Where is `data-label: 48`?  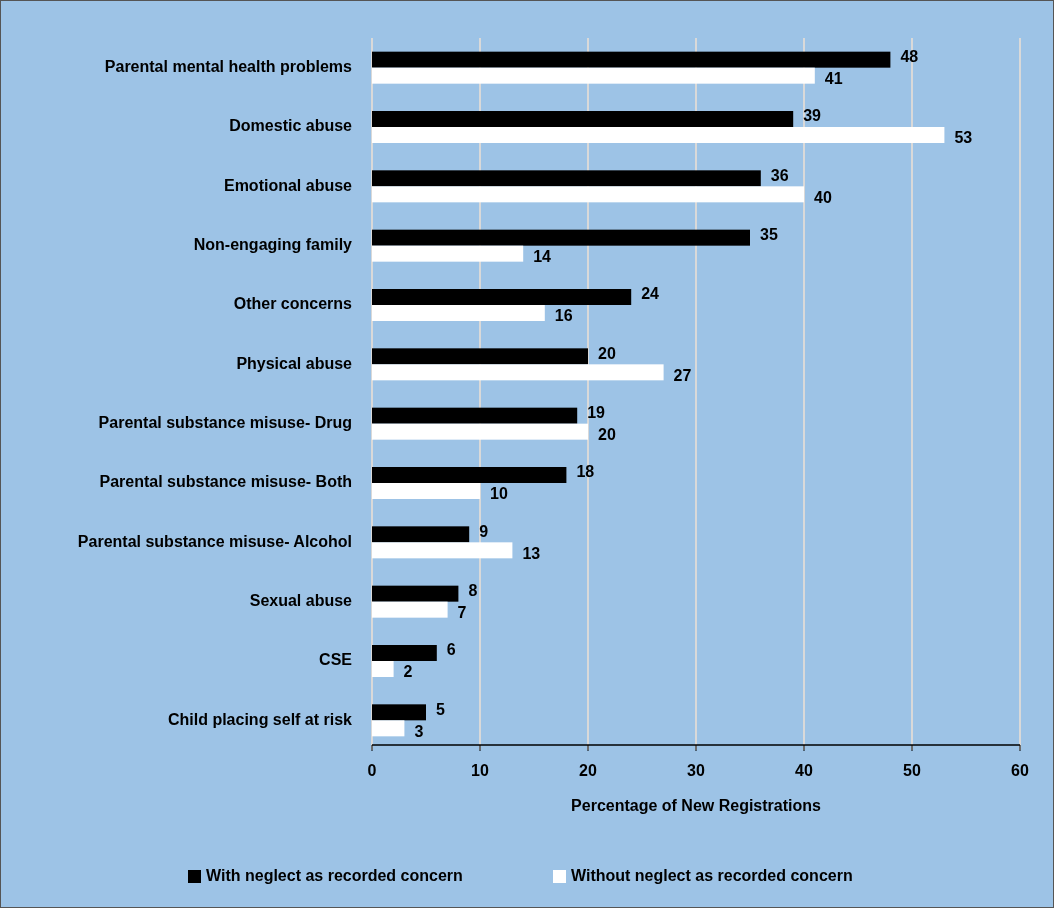 data-label: 48 is located at coordinates (909, 56).